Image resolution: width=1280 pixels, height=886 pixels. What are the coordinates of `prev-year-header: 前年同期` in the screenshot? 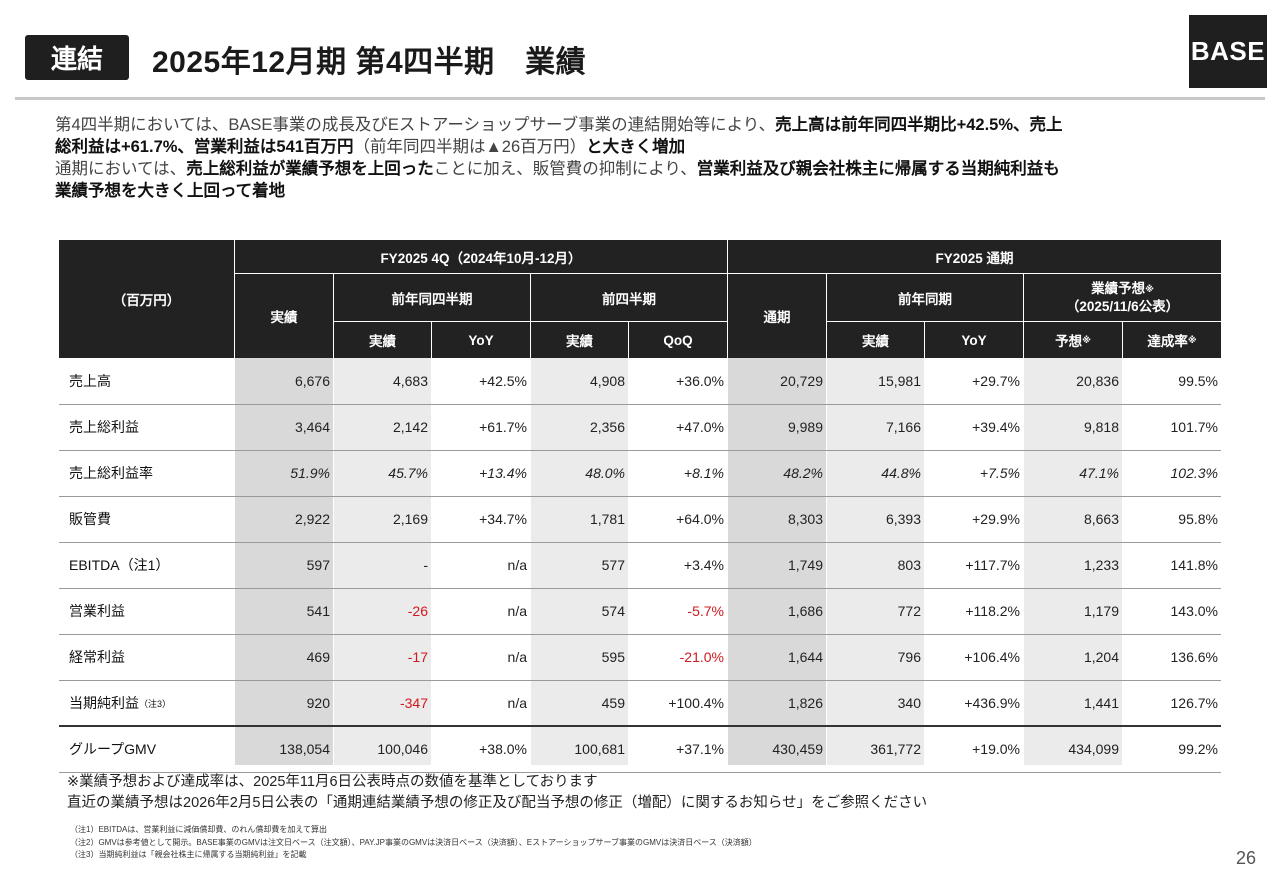 It's located at (925, 297).